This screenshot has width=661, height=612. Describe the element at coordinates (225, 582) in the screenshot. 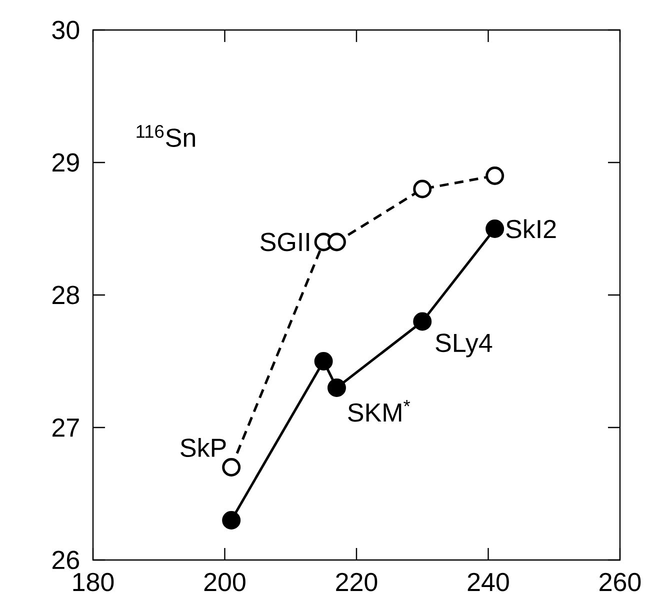

I see `x-tick-label: 200` at that location.